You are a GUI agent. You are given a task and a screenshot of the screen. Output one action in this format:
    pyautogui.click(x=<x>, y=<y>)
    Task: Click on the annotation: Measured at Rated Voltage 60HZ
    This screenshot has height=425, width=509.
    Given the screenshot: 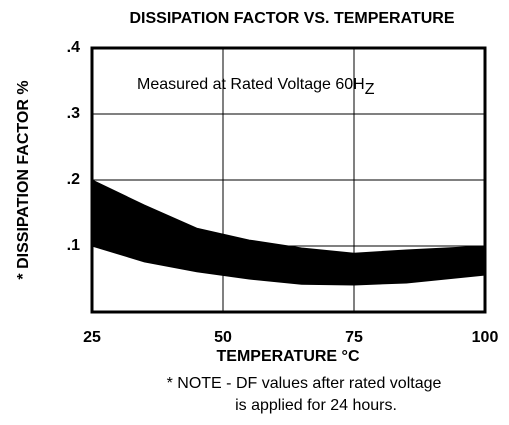 What is the action you would take?
    pyautogui.click(x=256, y=87)
    